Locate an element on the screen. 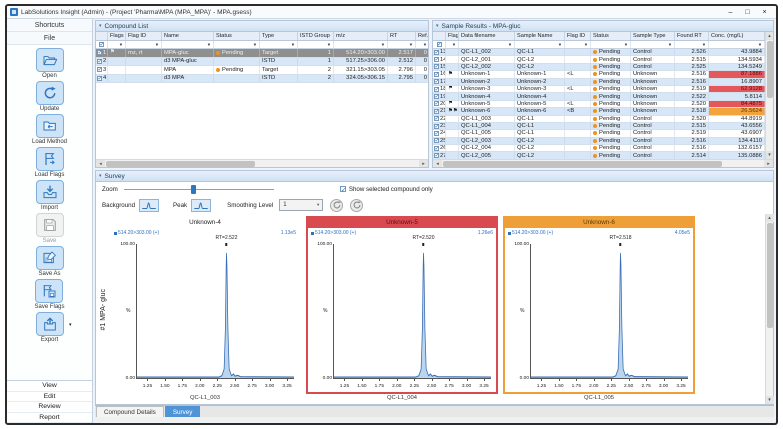 Image resolution: width=783 pixels, height=429 pixels. refresh-icon is located at coordinates (49, 93).